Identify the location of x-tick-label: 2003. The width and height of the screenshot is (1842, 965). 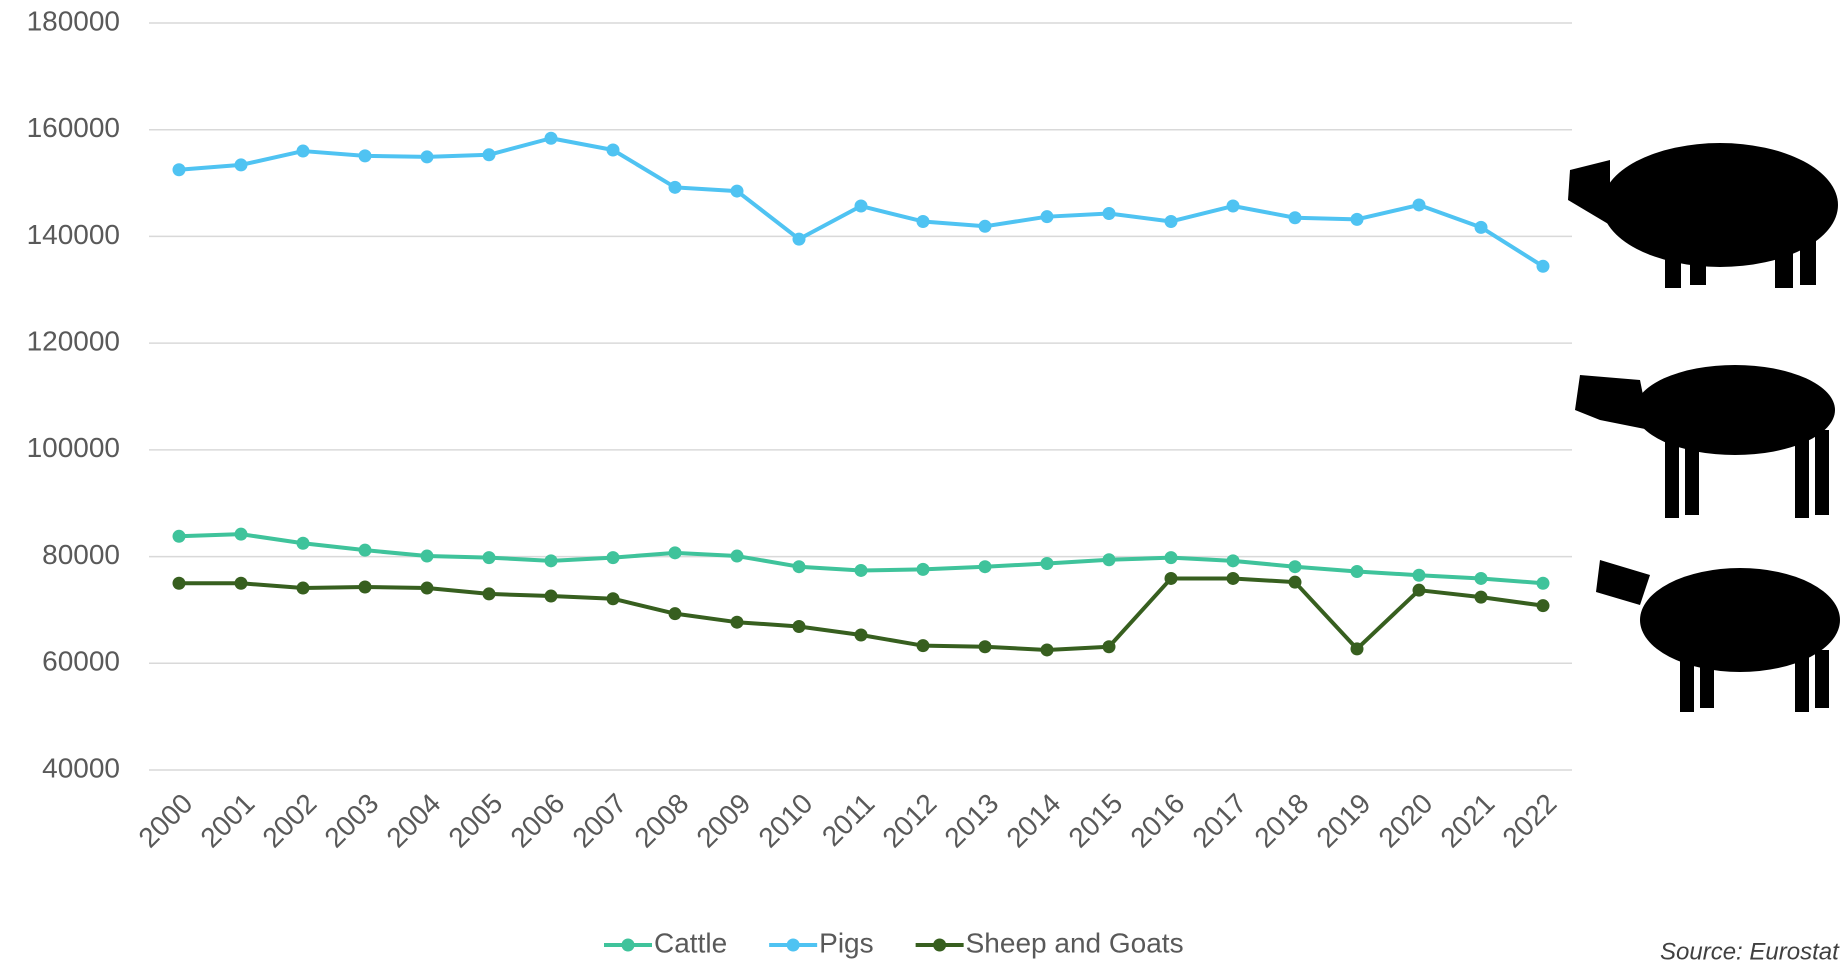
(351, 821).